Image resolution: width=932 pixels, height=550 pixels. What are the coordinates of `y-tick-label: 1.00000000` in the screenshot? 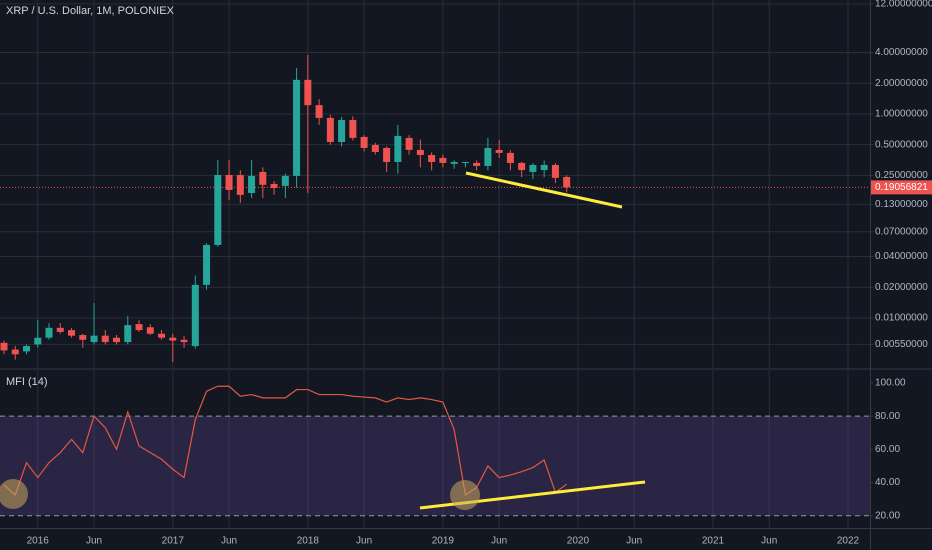 It's located at (901, 114).